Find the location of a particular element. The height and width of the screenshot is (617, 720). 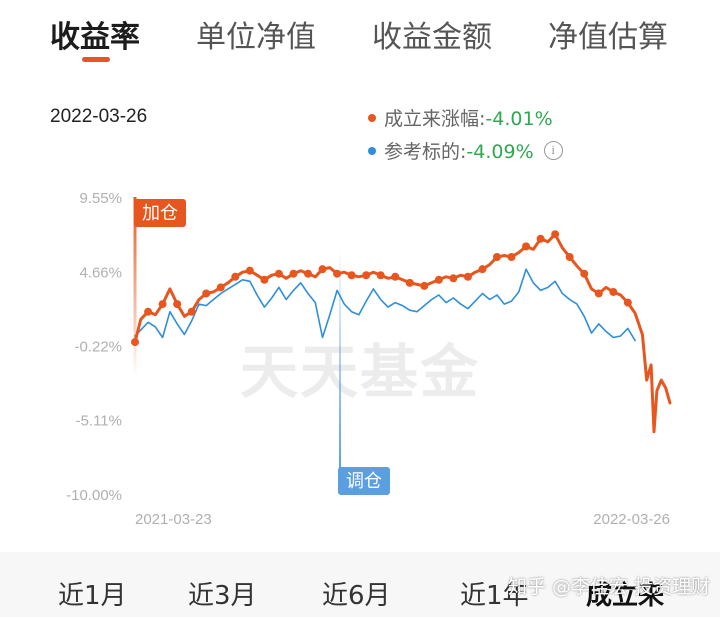

marker-line-add is located at coordinates (135, 287).